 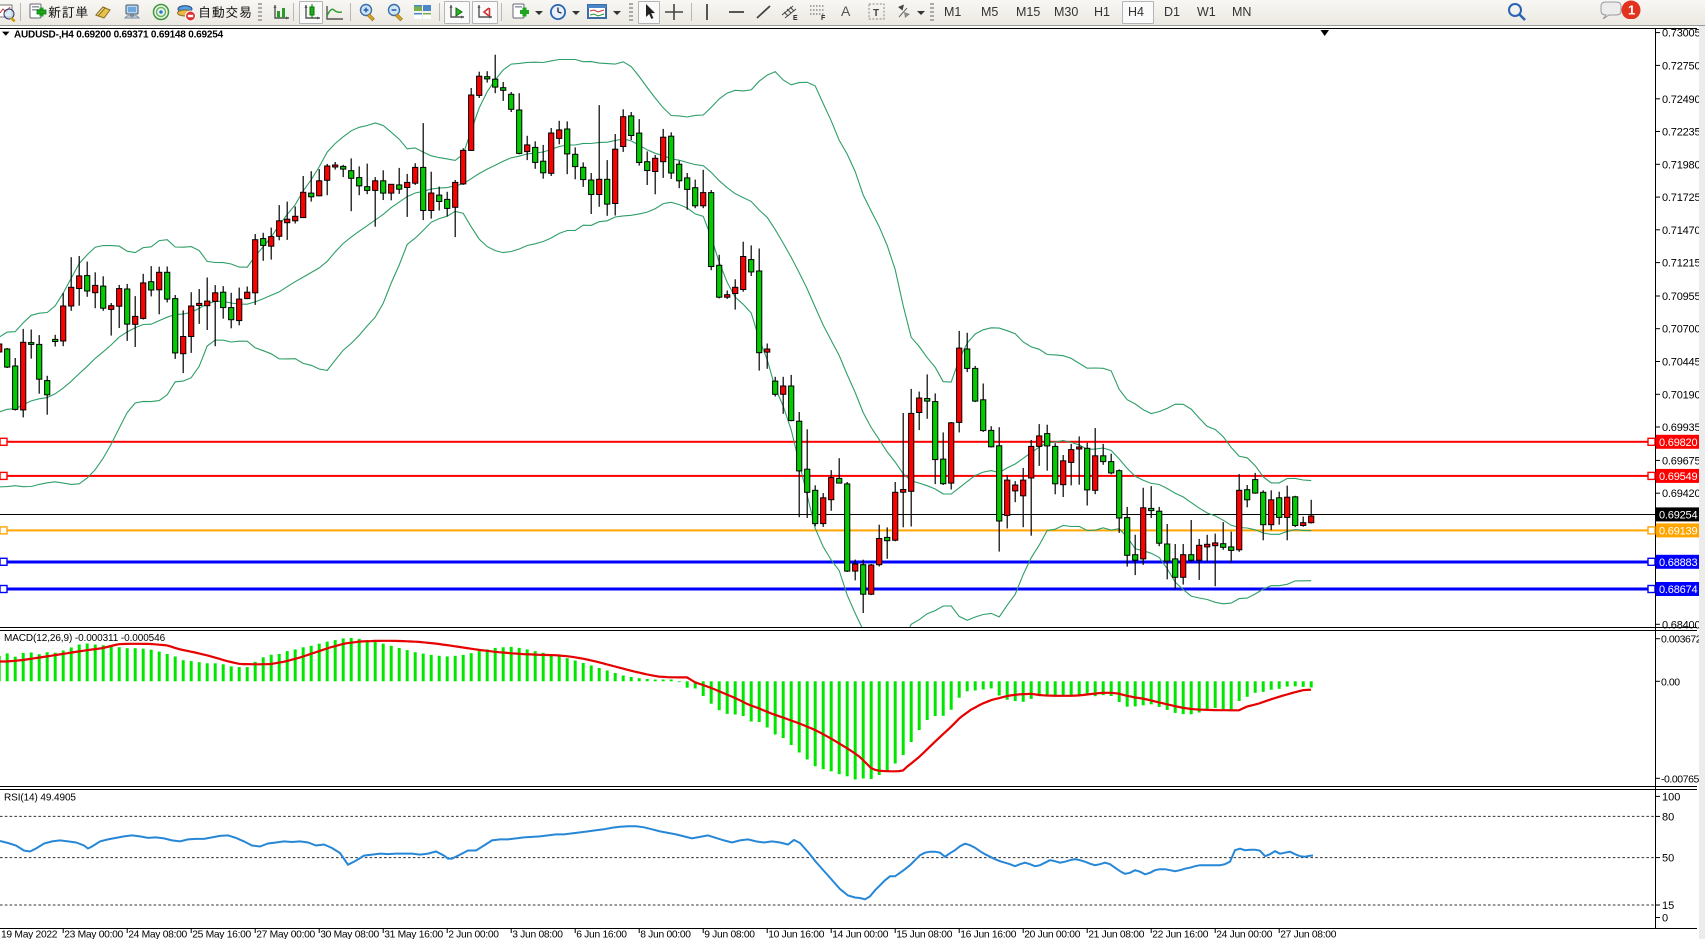 What do you see at coordinates (1681, 363) in the screenshot?
I see `svg-text: 0.70445` at bounding box center [1681, 363].